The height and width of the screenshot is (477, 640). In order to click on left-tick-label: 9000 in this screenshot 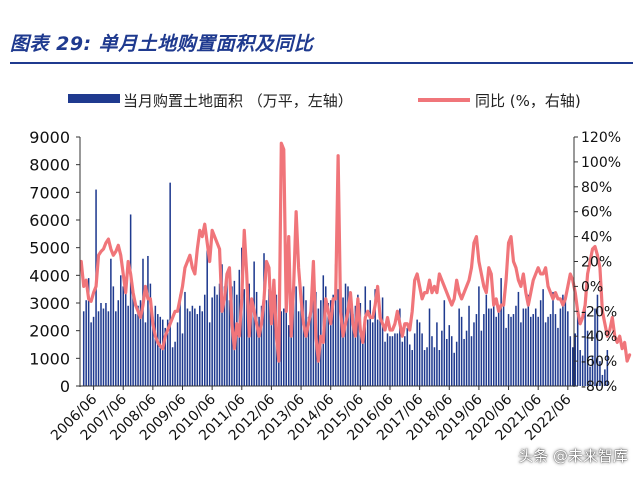, I will do `click(49, 137)`.